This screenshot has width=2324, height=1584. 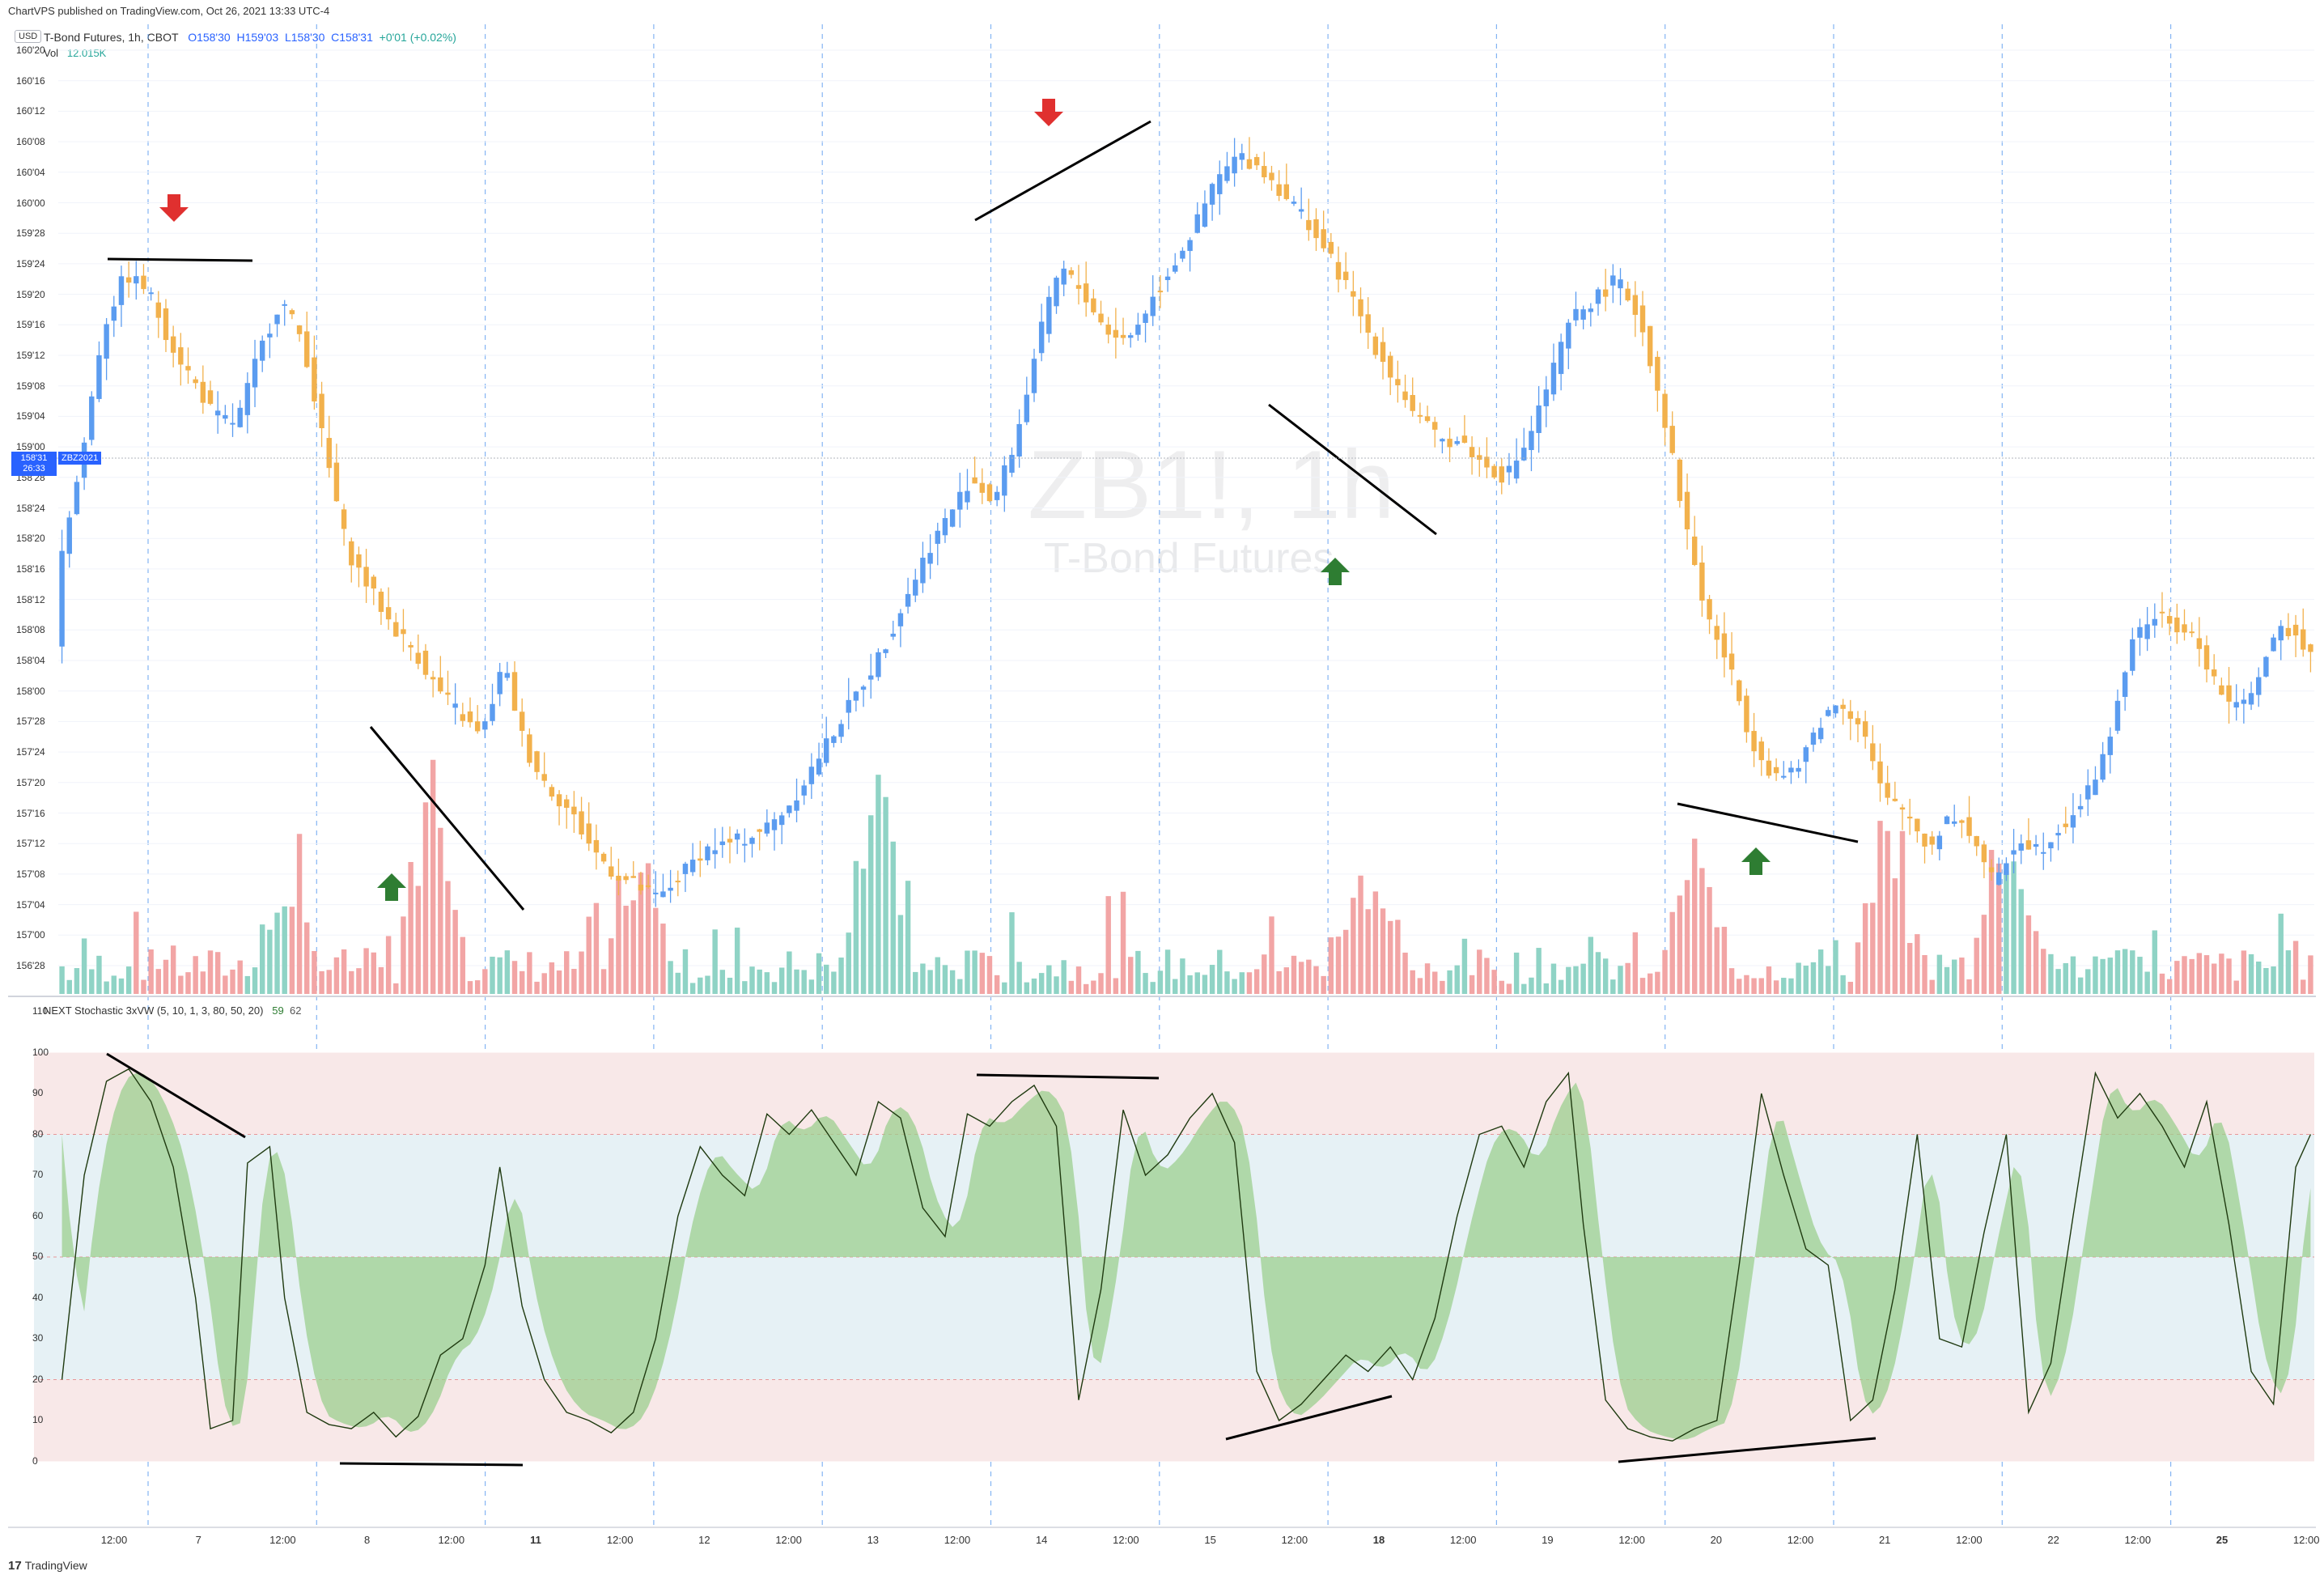 What do you see at coordinates (38, 1174) in the screenshot?
I see `stochastic-tick-label: 70` at bounding box center [38, 1174].